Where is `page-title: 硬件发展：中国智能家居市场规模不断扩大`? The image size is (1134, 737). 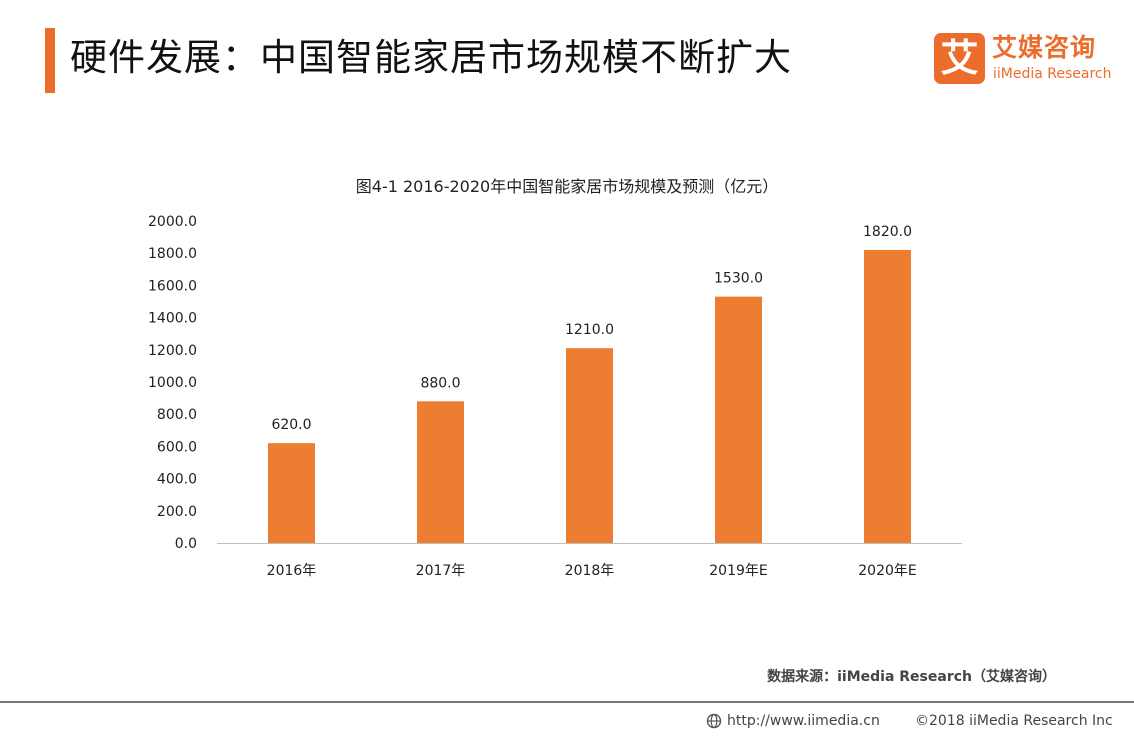 page-title: 硬件发展：中国智能家居市场规模不断扩大 is located at coordinates (431, 57).